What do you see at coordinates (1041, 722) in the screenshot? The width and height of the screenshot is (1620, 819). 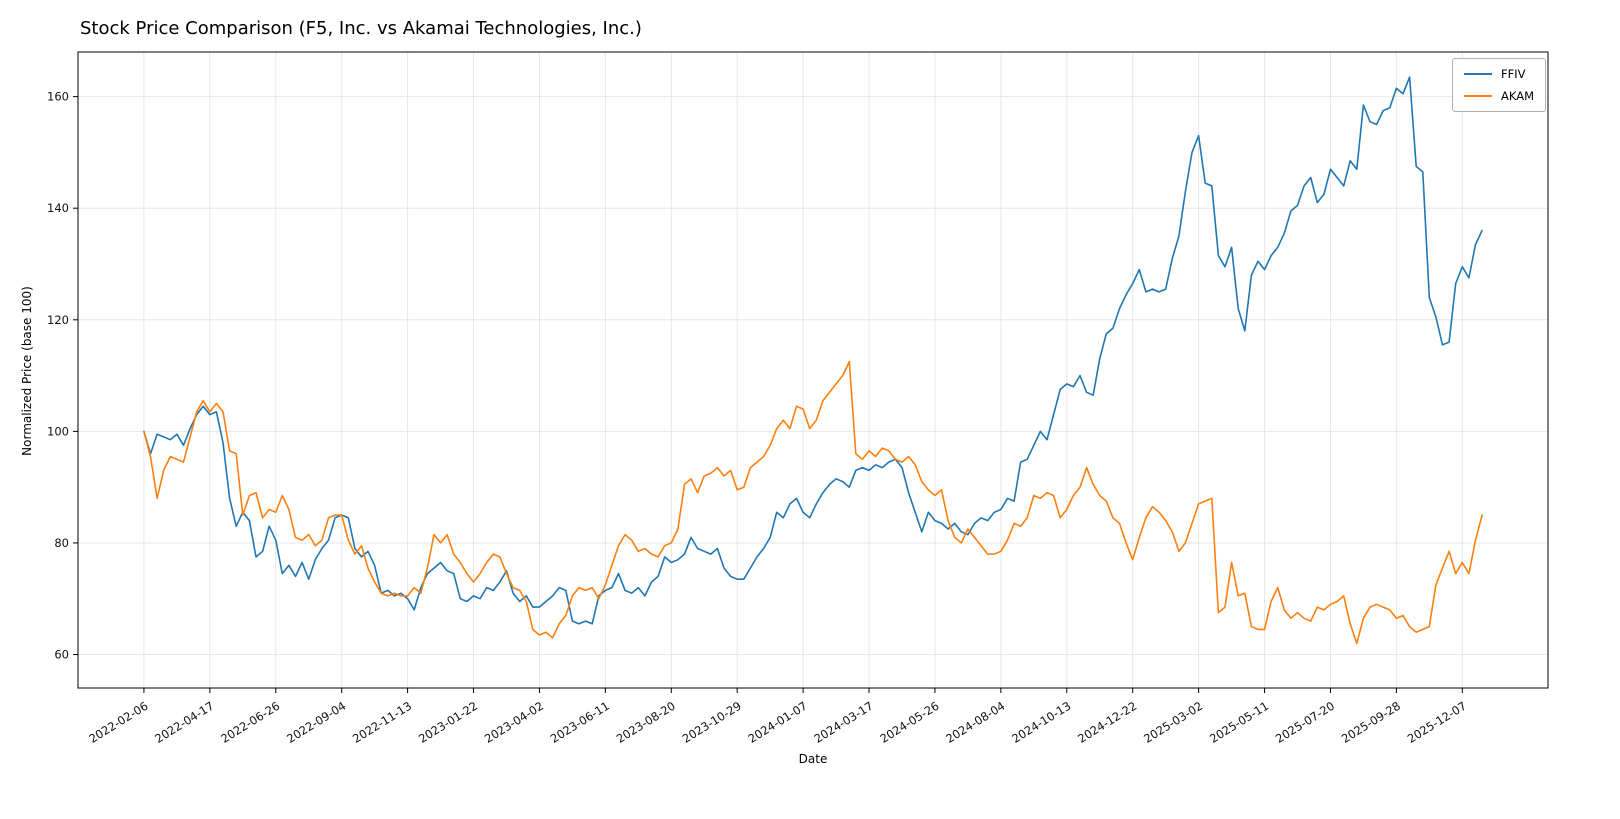 I see `x-tick-label: 2024-10-13` at bounding box center [1041, 722].